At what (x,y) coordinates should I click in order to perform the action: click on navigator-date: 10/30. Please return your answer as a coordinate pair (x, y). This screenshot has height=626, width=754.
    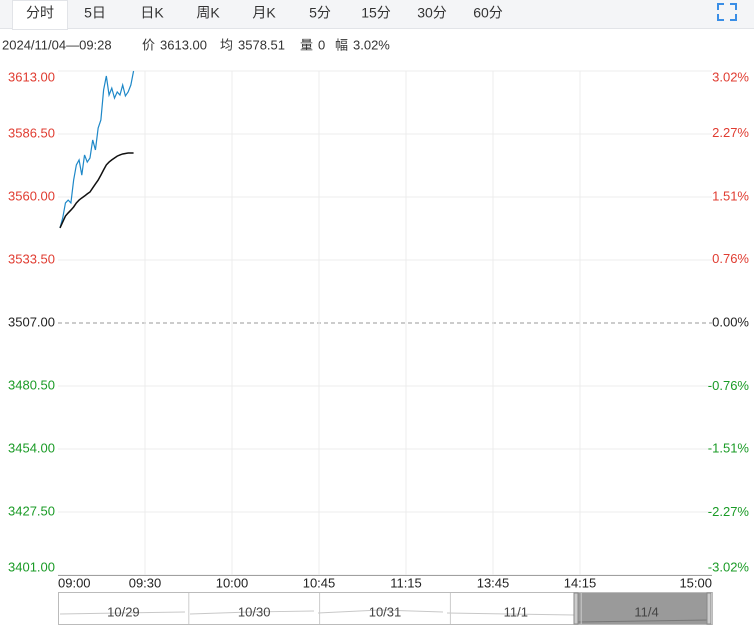
    Looking at the image, I should click on (254, 611).